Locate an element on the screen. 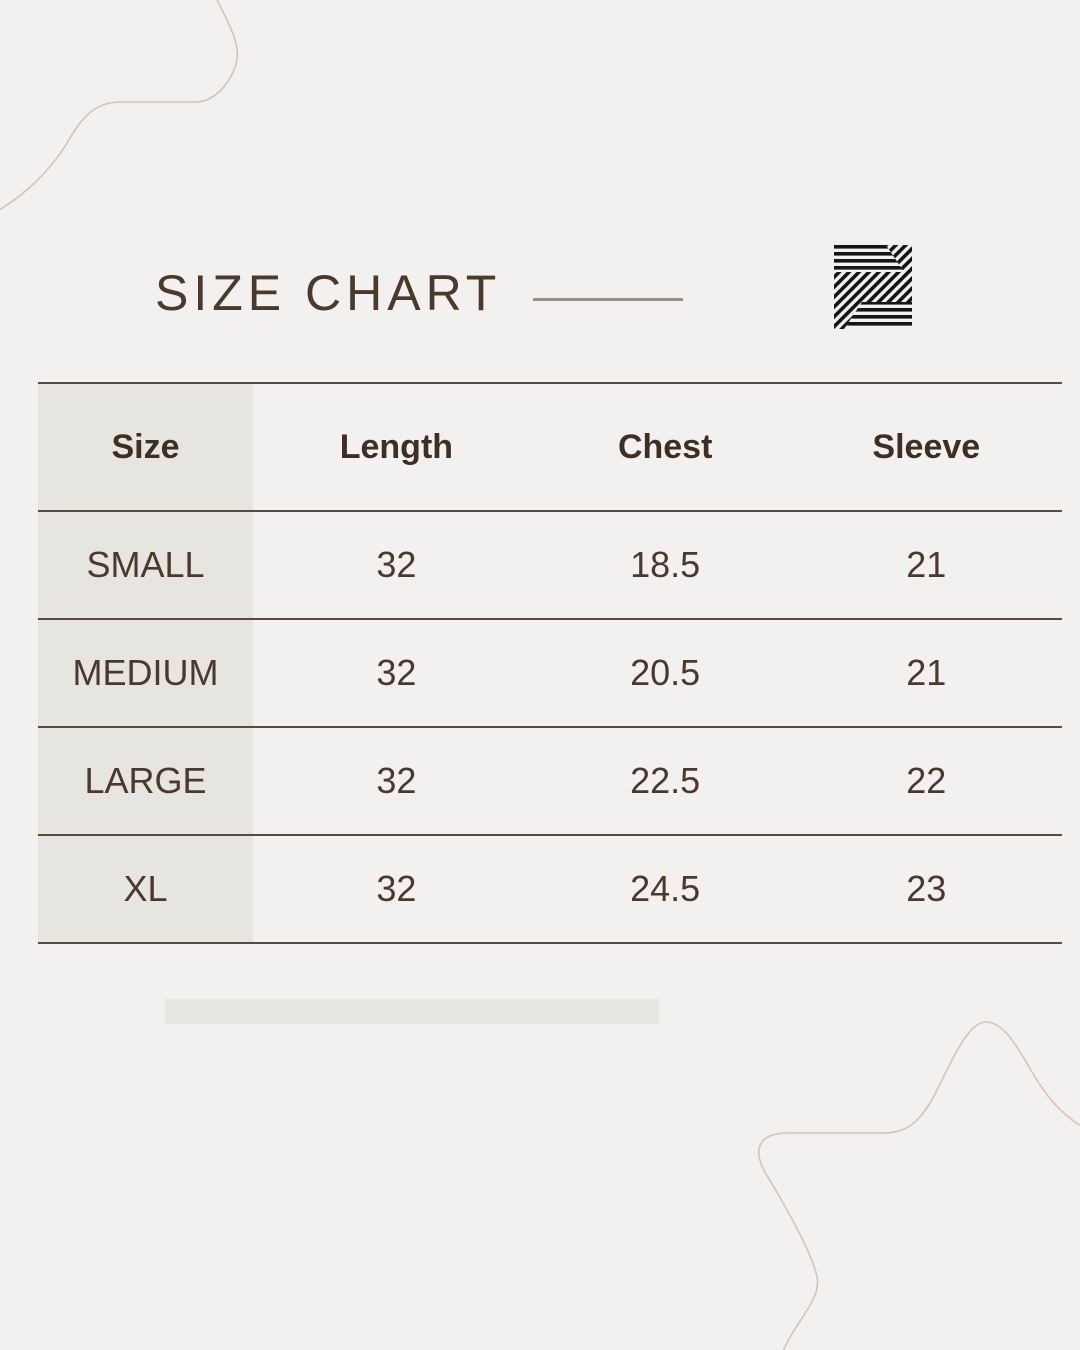  header-cell-chest: Chest is located at coordinates (665, 446).